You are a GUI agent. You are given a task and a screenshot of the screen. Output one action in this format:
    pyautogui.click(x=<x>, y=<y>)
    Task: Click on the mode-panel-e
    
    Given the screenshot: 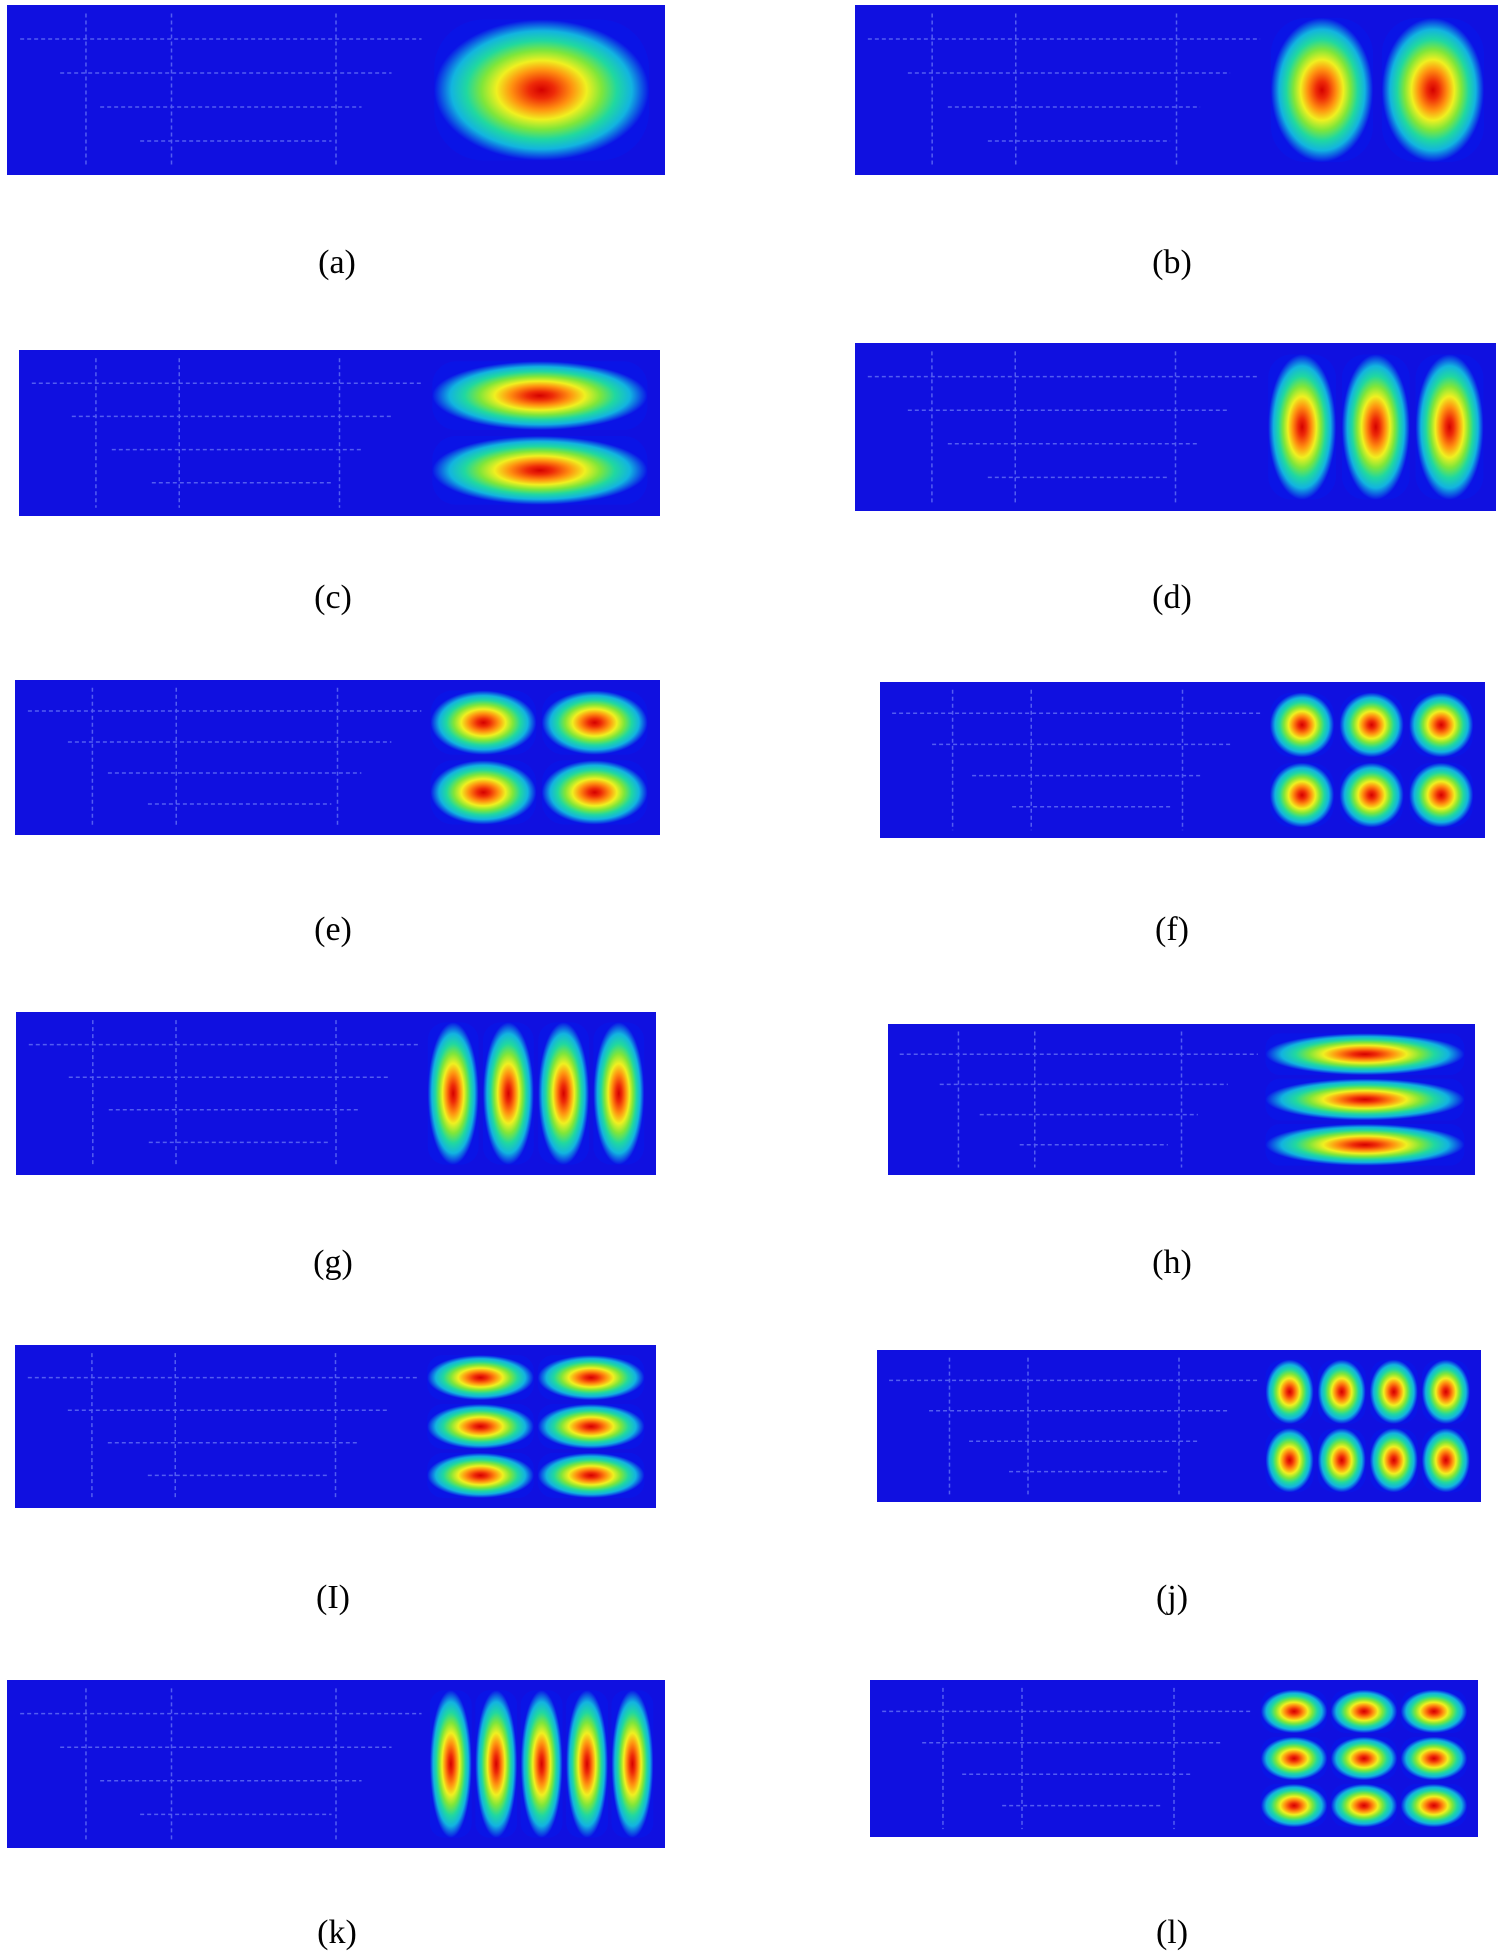 What is the action you would take?
    pyautogui.click(x=337, y=757)
    